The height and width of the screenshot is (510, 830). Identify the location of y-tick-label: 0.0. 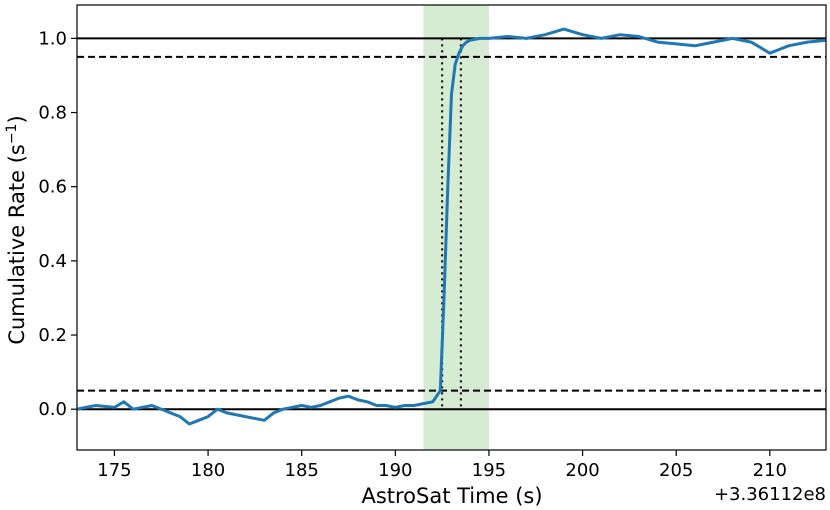
(52, 409).